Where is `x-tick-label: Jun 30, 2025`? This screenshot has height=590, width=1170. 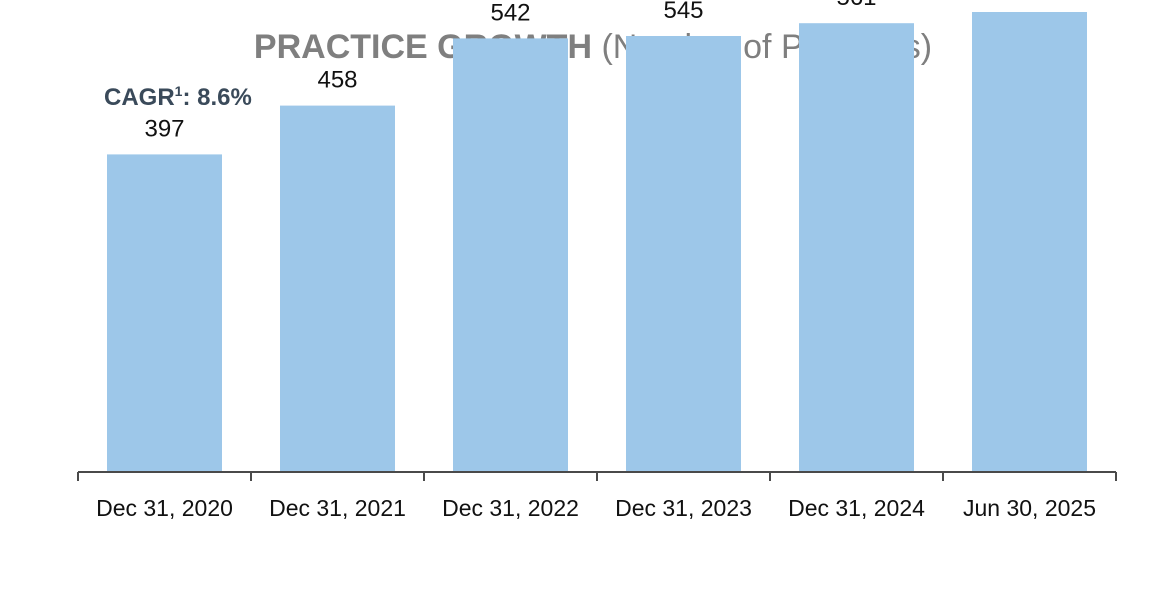
x-tick-label: Jun 30, 2025 is located at coordinates (1029, 508).